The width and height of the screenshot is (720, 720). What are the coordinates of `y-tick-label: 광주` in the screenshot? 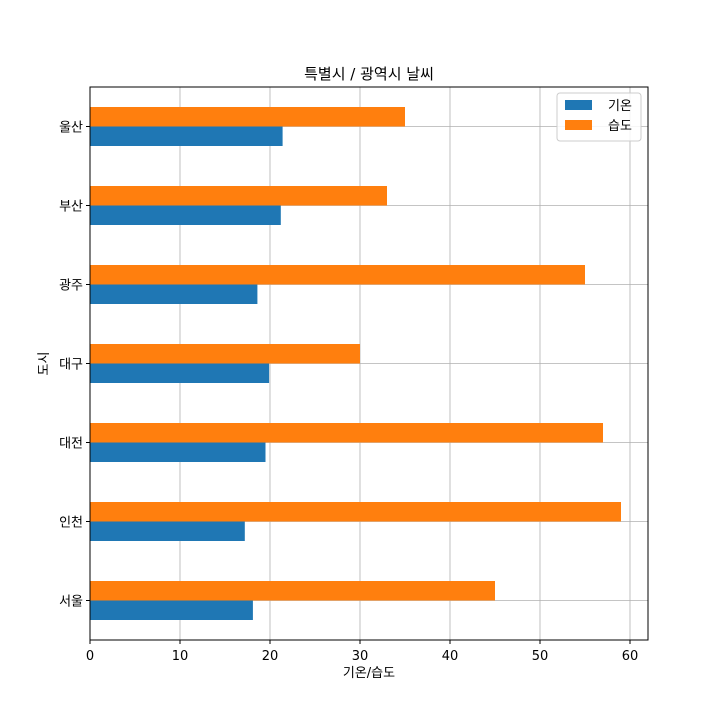 It's located at (71, 286).